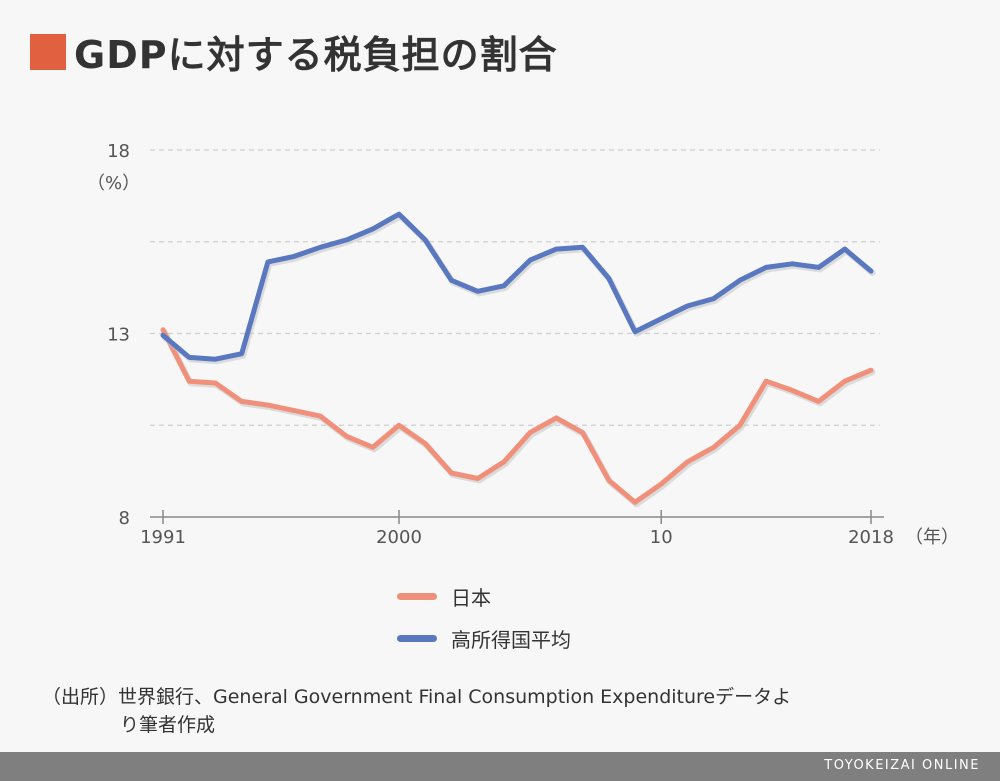  Describe the element at coordinates (163, 537) in the screenshot. I see `x-tick-label: 1991` at that location.